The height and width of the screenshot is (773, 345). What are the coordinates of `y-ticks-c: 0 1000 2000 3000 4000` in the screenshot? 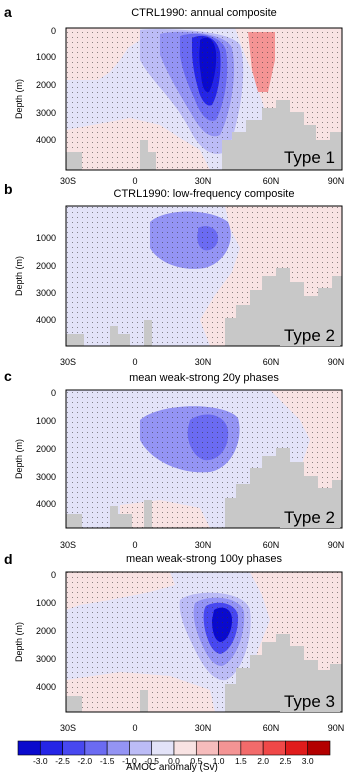 It's located at (46, 448).